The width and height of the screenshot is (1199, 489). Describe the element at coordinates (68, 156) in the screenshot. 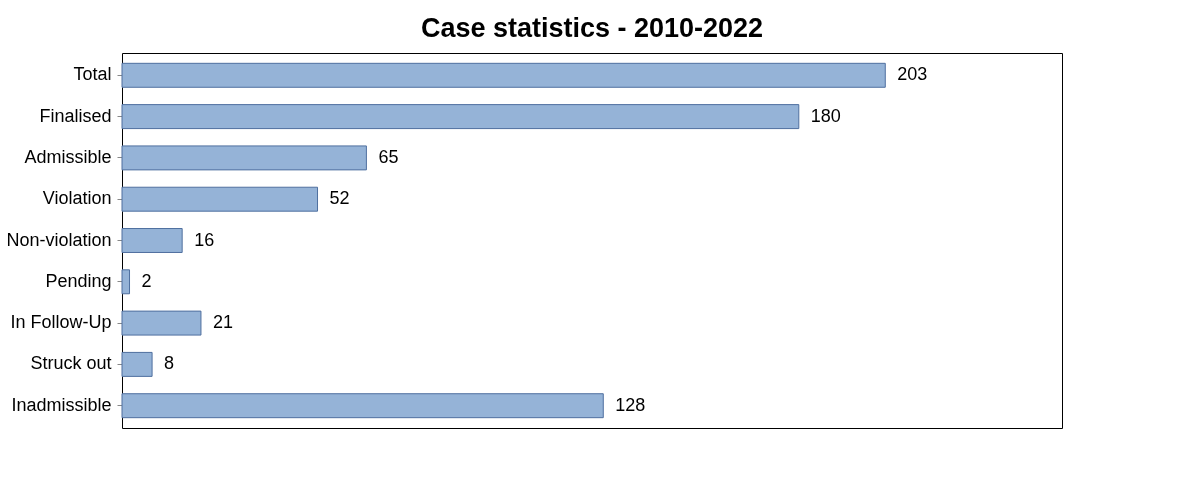

I see `y-tick-label: Admissible` at that location.